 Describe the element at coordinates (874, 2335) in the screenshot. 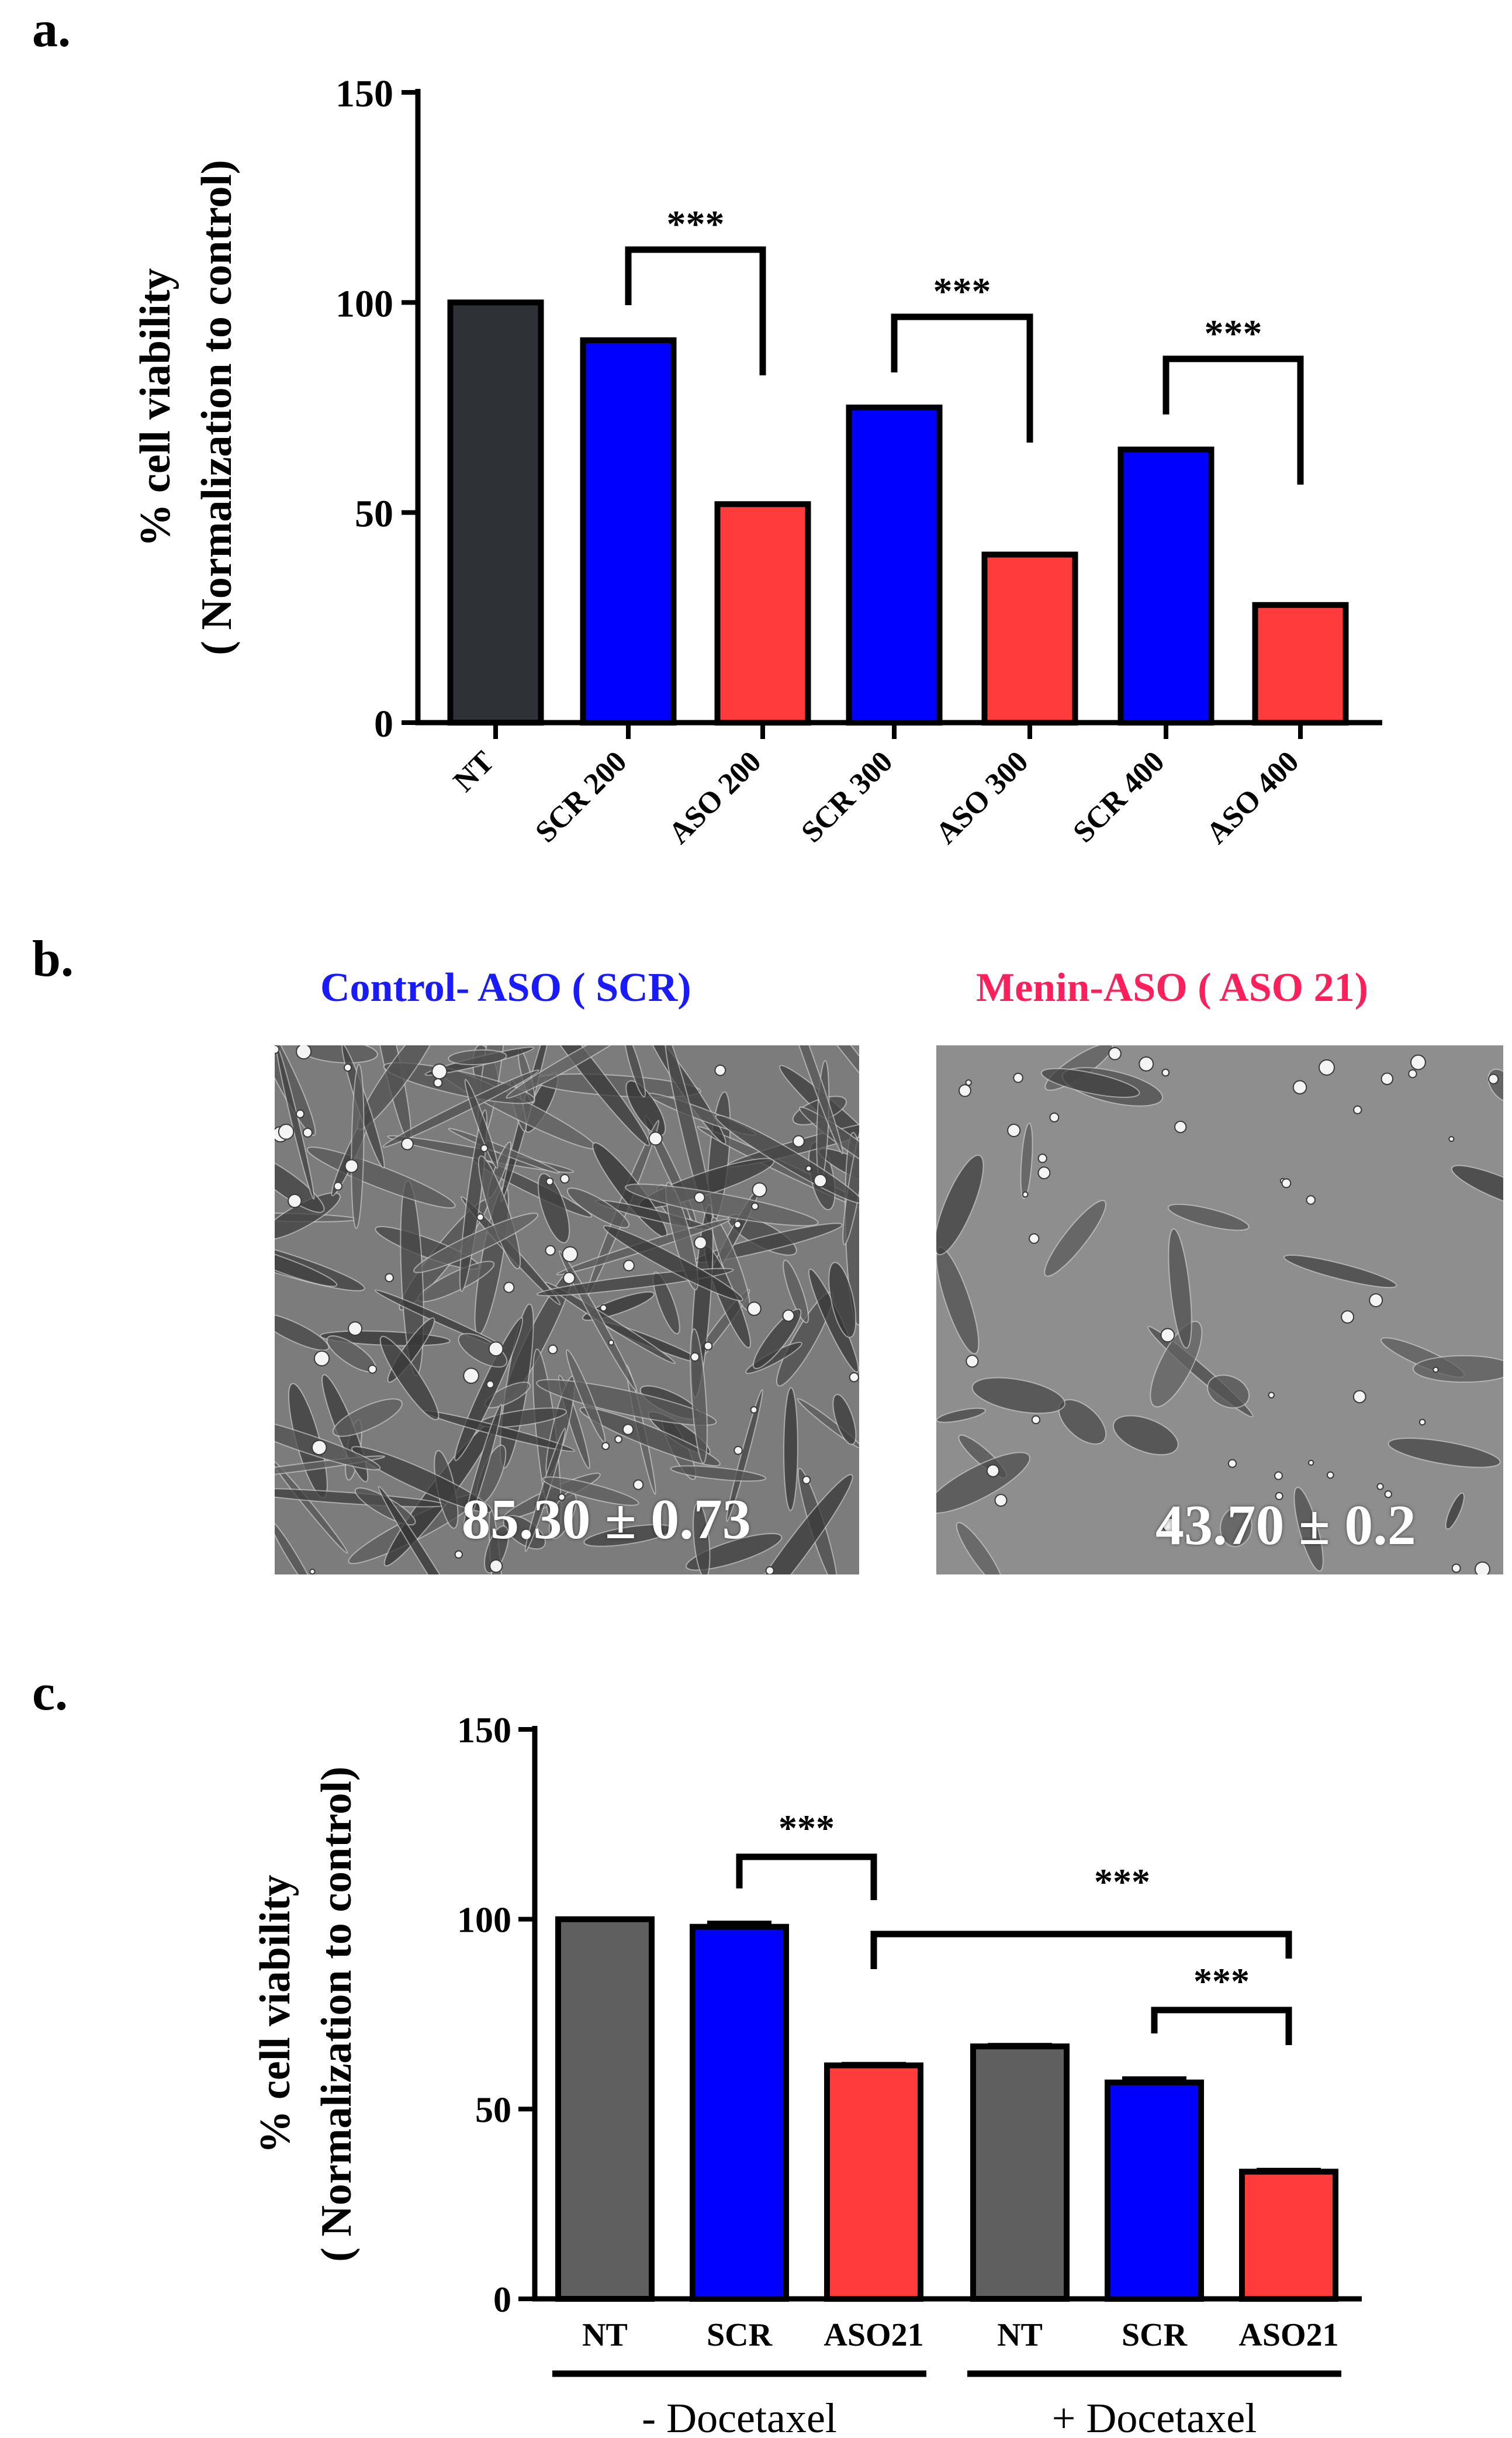

I see `x-tick-label: ASO21` at that location.